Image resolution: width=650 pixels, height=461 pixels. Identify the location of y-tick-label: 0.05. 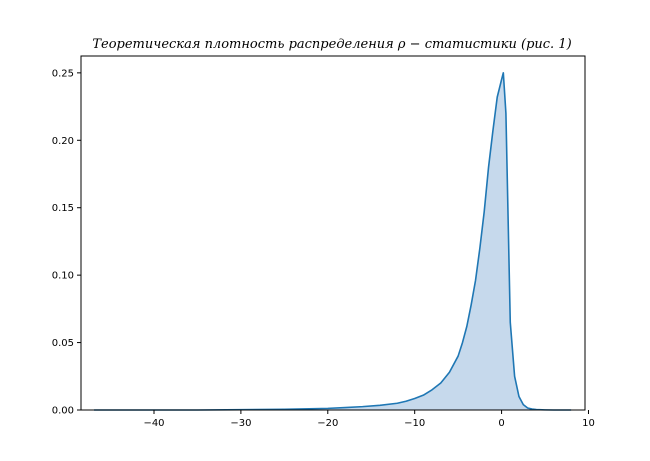
(63, 343).